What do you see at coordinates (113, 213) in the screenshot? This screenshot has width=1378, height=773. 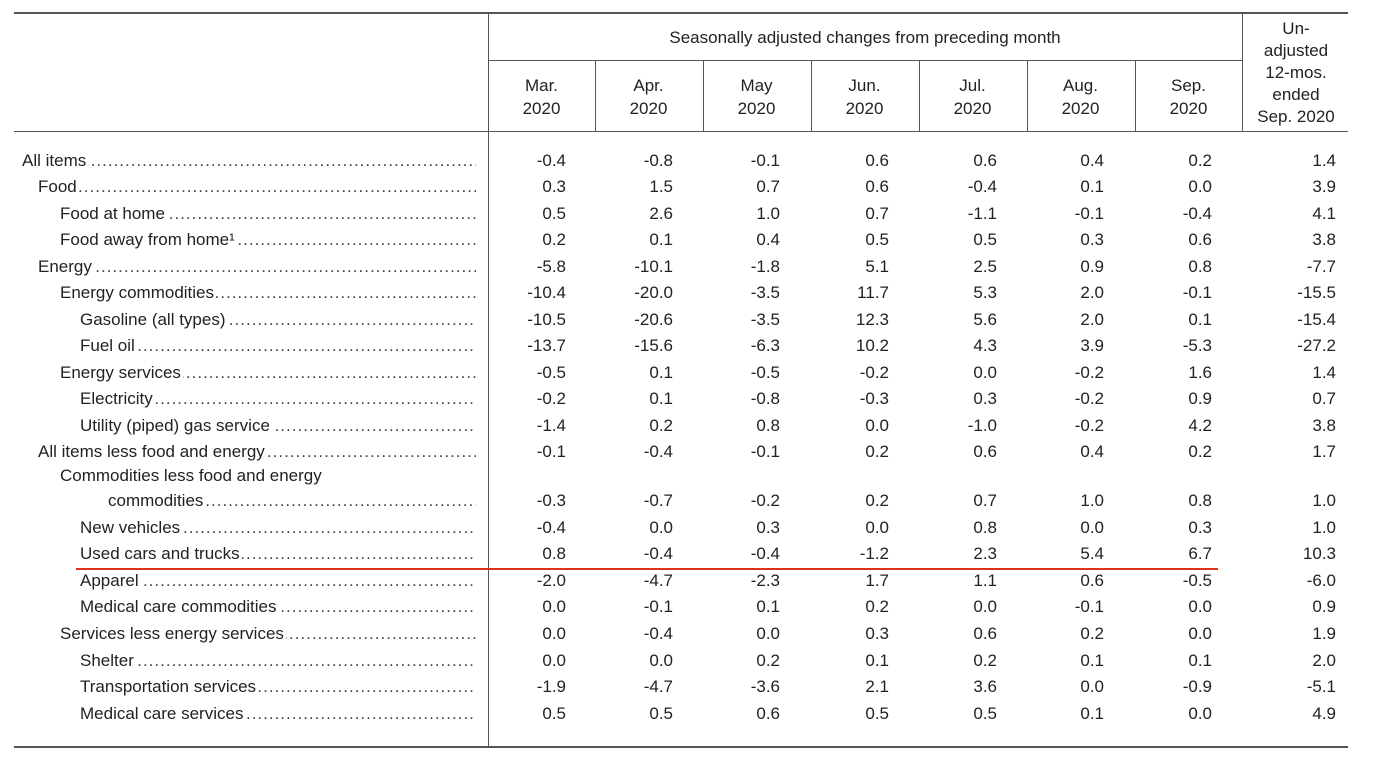 I see `row-label-text: Food at home` at bounding box center [113, 213].